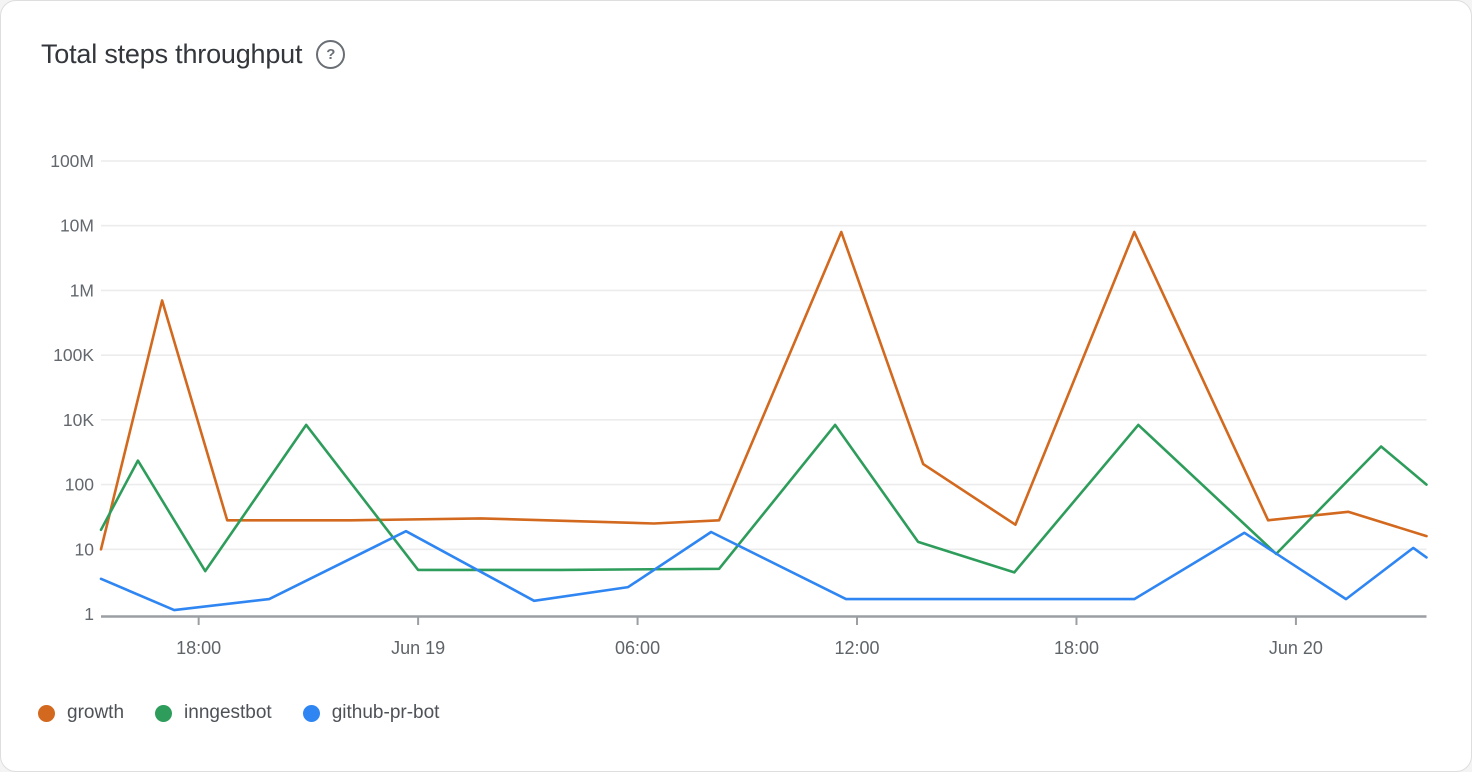  I want to click on series-line-github-pr-bot, so click(763, 570).